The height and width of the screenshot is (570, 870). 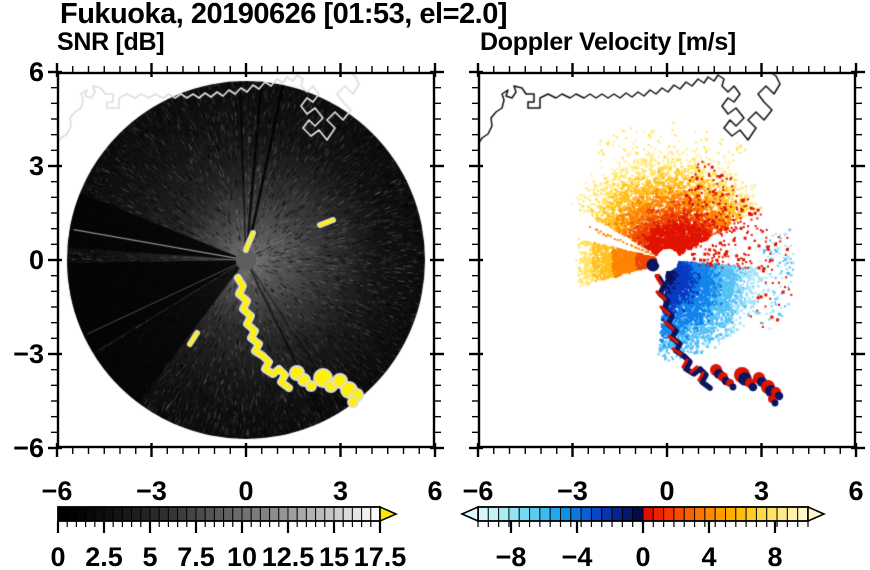 What do you see at coordinates (28, 354) in the screenshot?
I see `y-tick-label: −3` at bounding box center [28, 354].